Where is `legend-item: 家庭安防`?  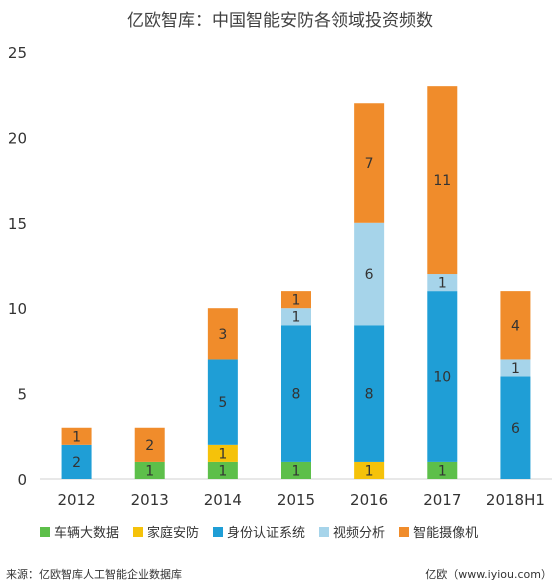
legend-item: 家庭安防 is located at coordinates (166, 531).